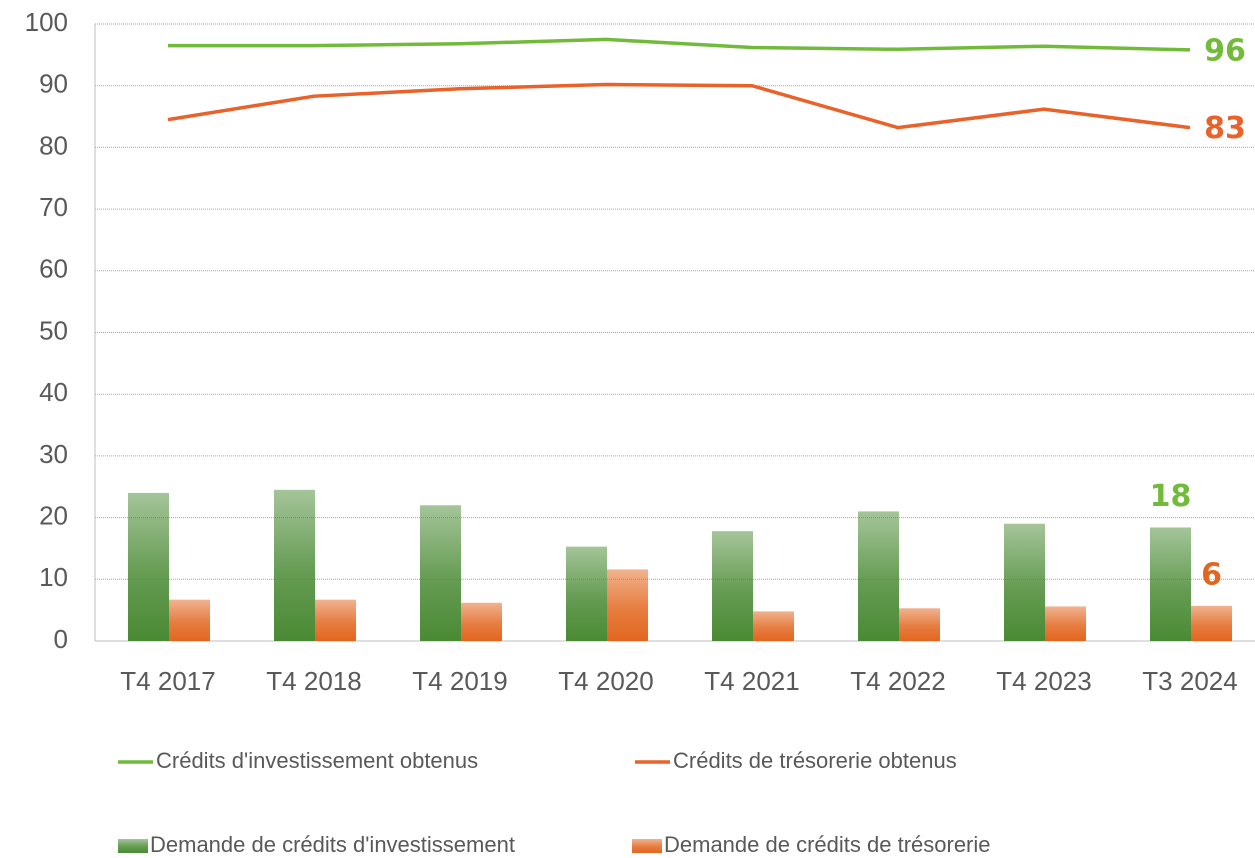 This screenshot has width=1255, height=858. Describe the element at coordinates (53, 84) in the screenshot. I see `y-tick-label: 90` at that location.